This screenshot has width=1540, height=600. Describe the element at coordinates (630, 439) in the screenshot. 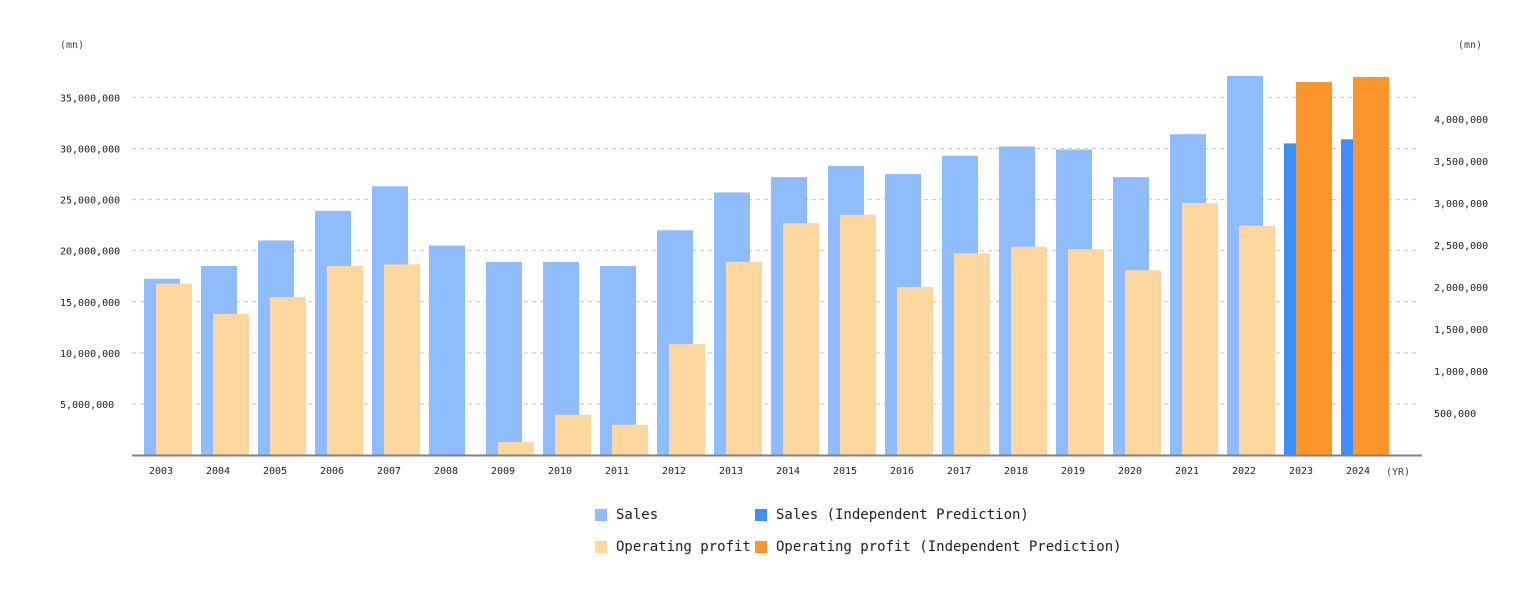

I see `bar-operating-profit-2011` at that location.